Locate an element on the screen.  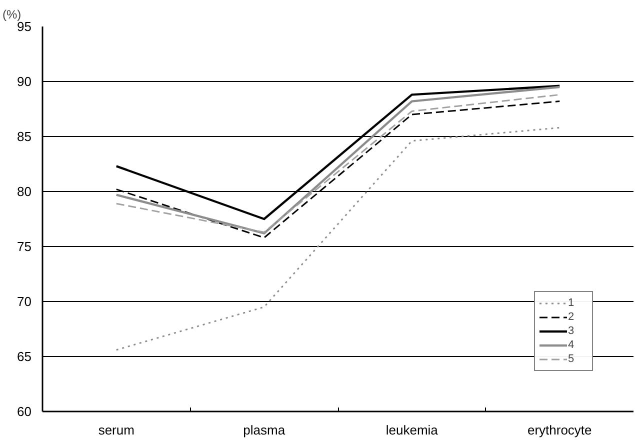
y-tick-label: 75 is located at coordinates (24, 246).